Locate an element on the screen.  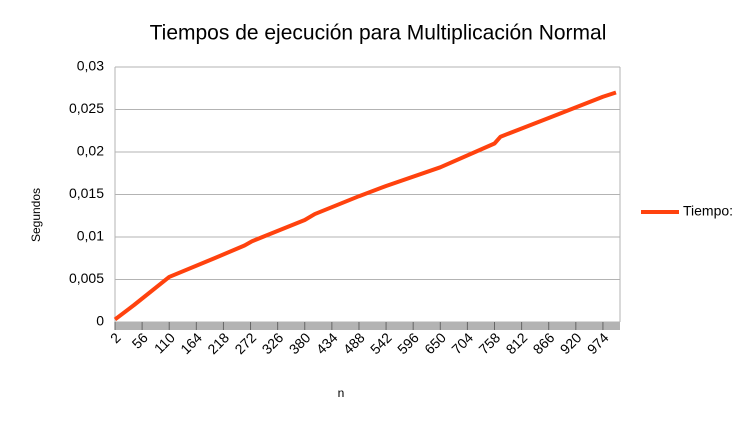
y-tick-label: 0,03 is located at coordinates (90, 66).